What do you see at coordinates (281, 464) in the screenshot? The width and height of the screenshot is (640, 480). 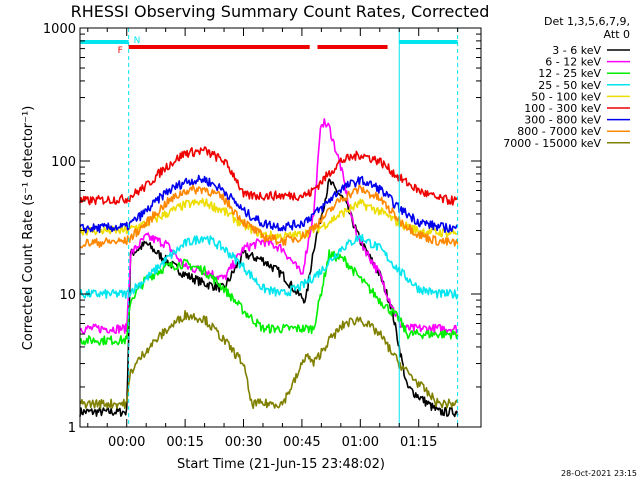 I see `x-axis-label: Start Time (21-Jun-15 23:48:02)` at bounding box center [281, 464].